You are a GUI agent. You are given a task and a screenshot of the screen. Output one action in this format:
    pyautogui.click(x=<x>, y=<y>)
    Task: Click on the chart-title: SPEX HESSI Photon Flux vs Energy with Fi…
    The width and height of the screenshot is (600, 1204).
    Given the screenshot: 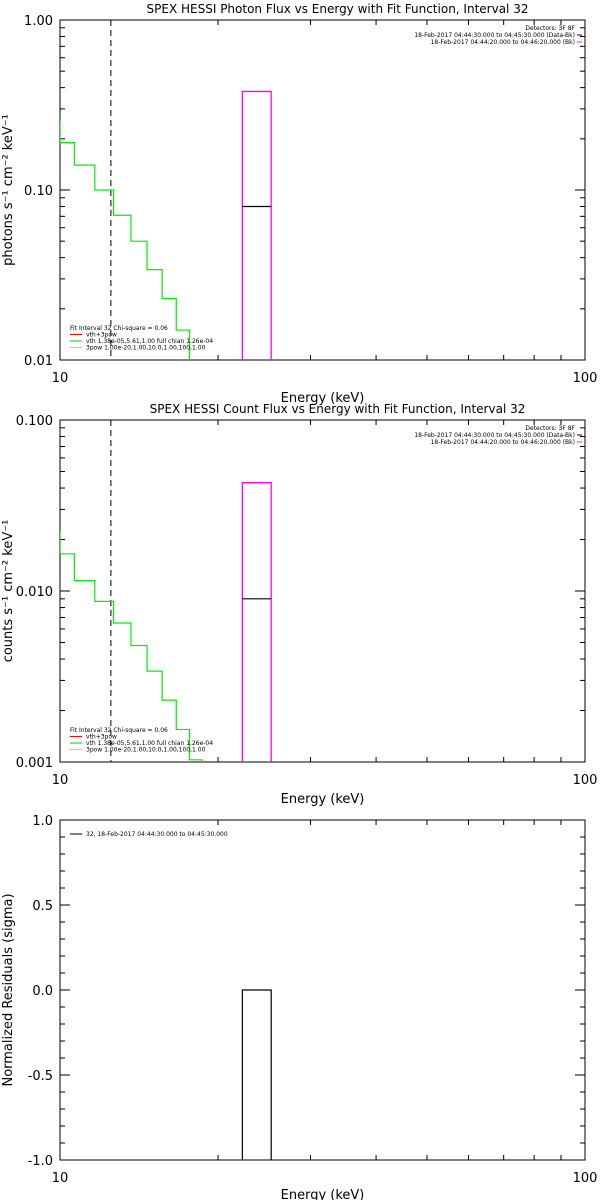 What is the action you would take?
    pyautogui.click(x=338, y=9)
    